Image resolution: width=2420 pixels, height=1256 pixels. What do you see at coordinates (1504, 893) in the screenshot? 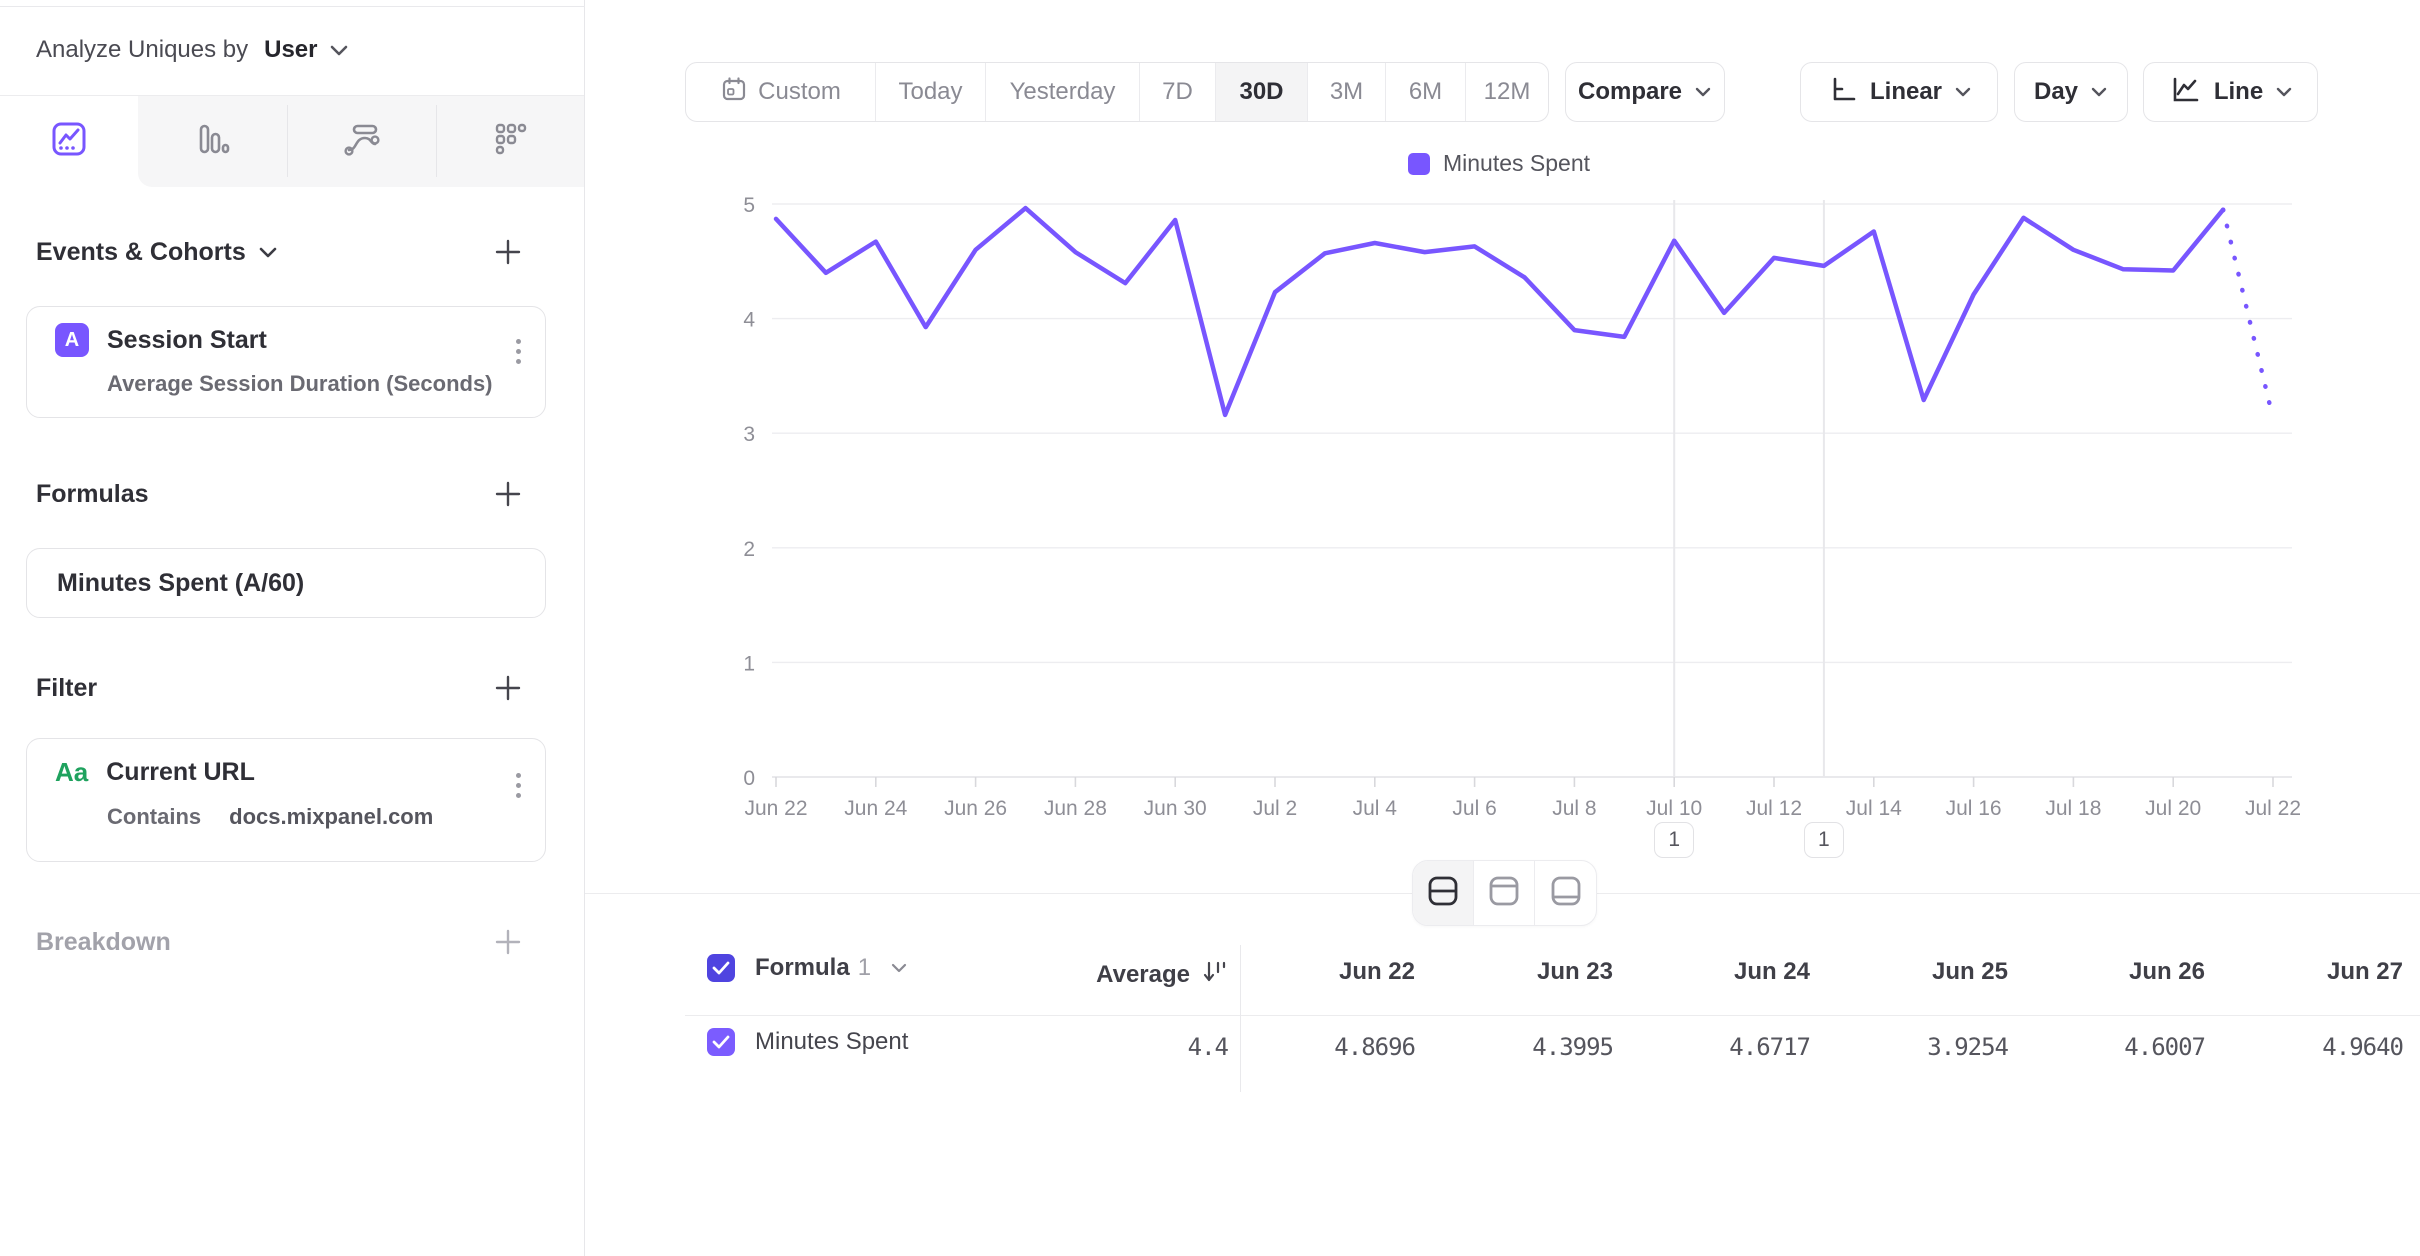
I see `layout-chart-view-button` at bounding box center [1504, 893].